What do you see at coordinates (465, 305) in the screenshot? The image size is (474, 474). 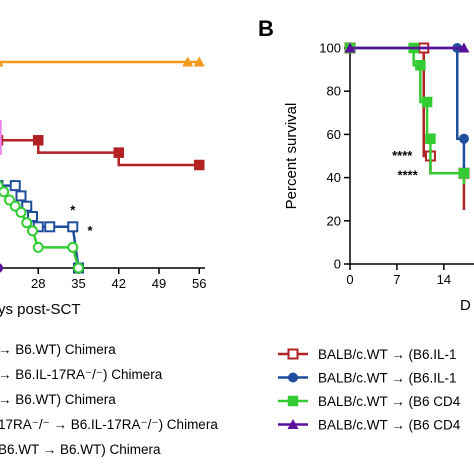 I see `x-axis-title: D` at bounding box center [465, 305].